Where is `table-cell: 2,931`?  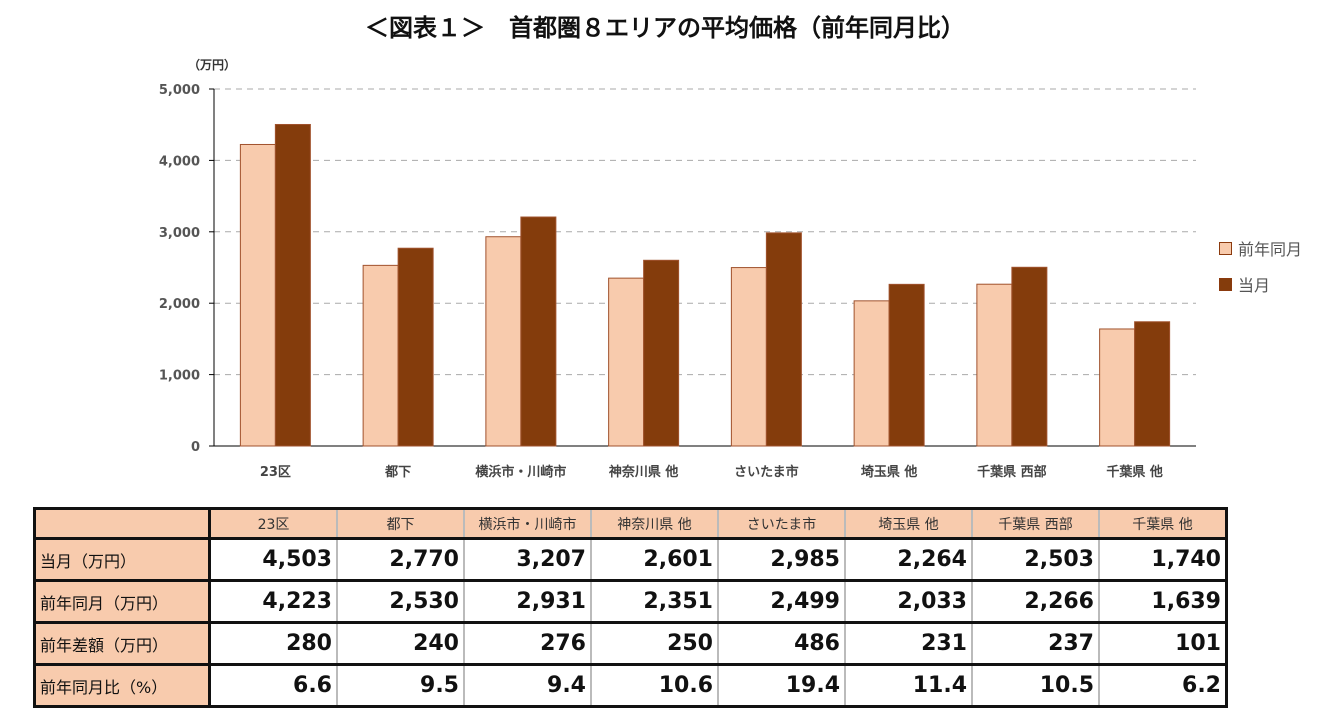
table-cell: 2,931 is located at coordinates (527, 601).